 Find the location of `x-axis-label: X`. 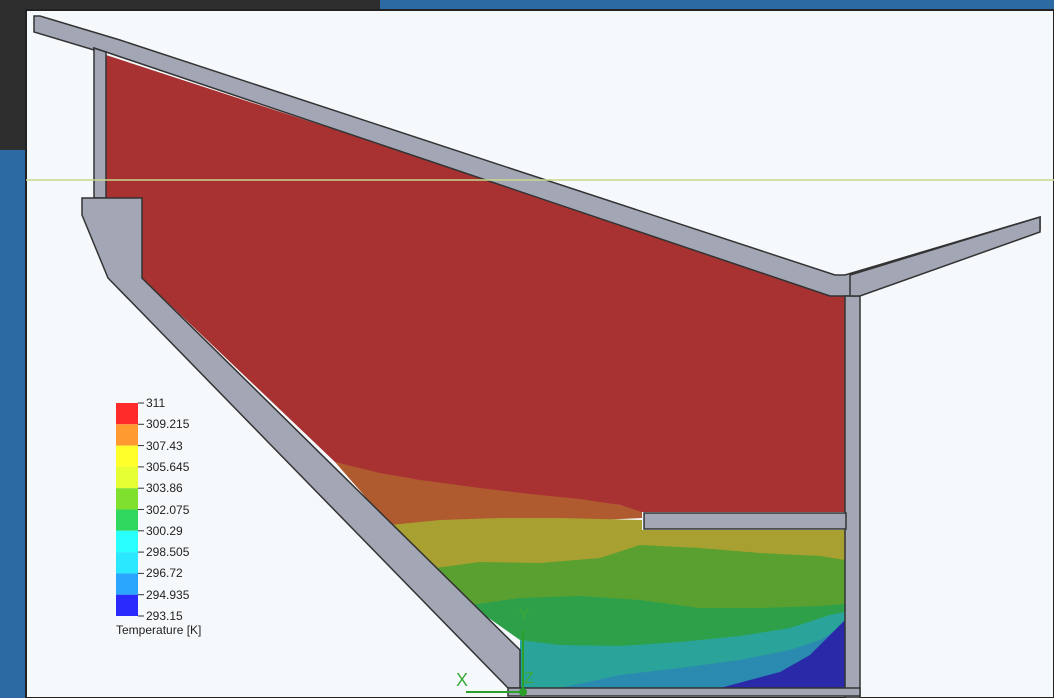

x-axis-label: X is located at coordinates (462, 680).